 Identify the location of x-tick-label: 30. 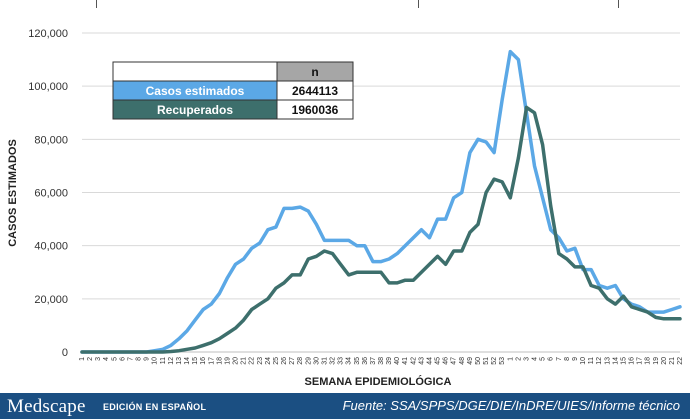
(316, 361).